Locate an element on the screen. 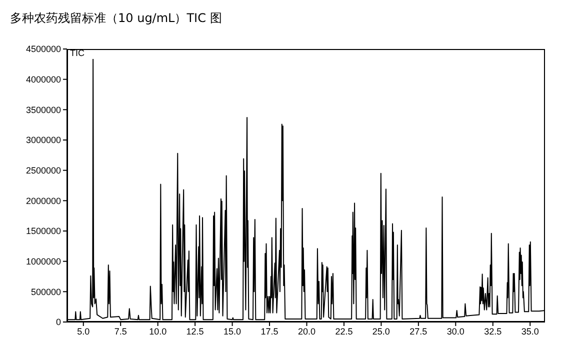  chart-title: 多种农药残留标准（10 ug/mL）TIC 图 is located at coordinates (116, 18).